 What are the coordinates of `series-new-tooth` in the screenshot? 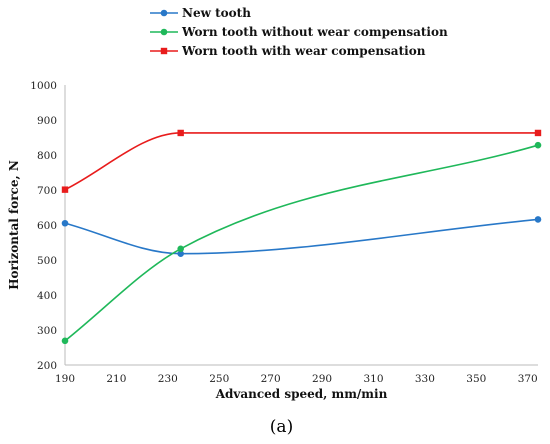 It's located at (301, 236).